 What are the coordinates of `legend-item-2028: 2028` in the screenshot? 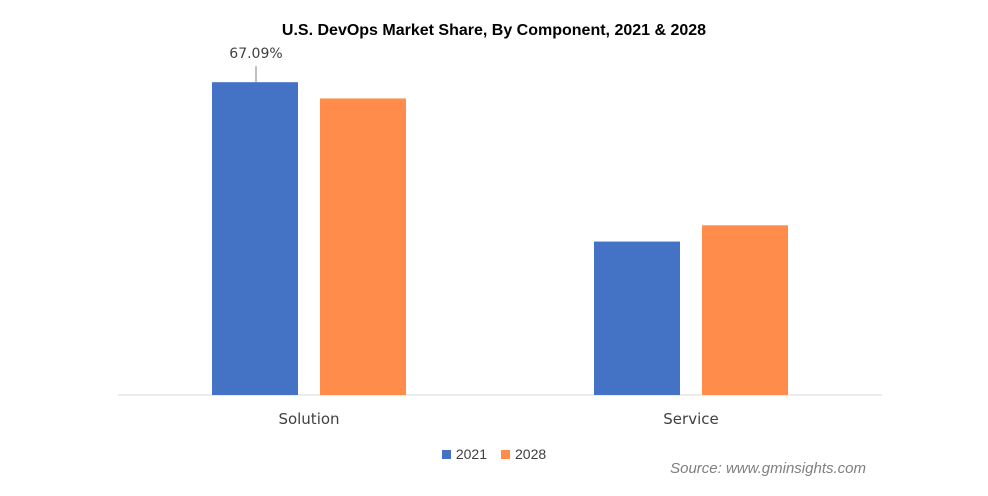 It's located at (523, 454).